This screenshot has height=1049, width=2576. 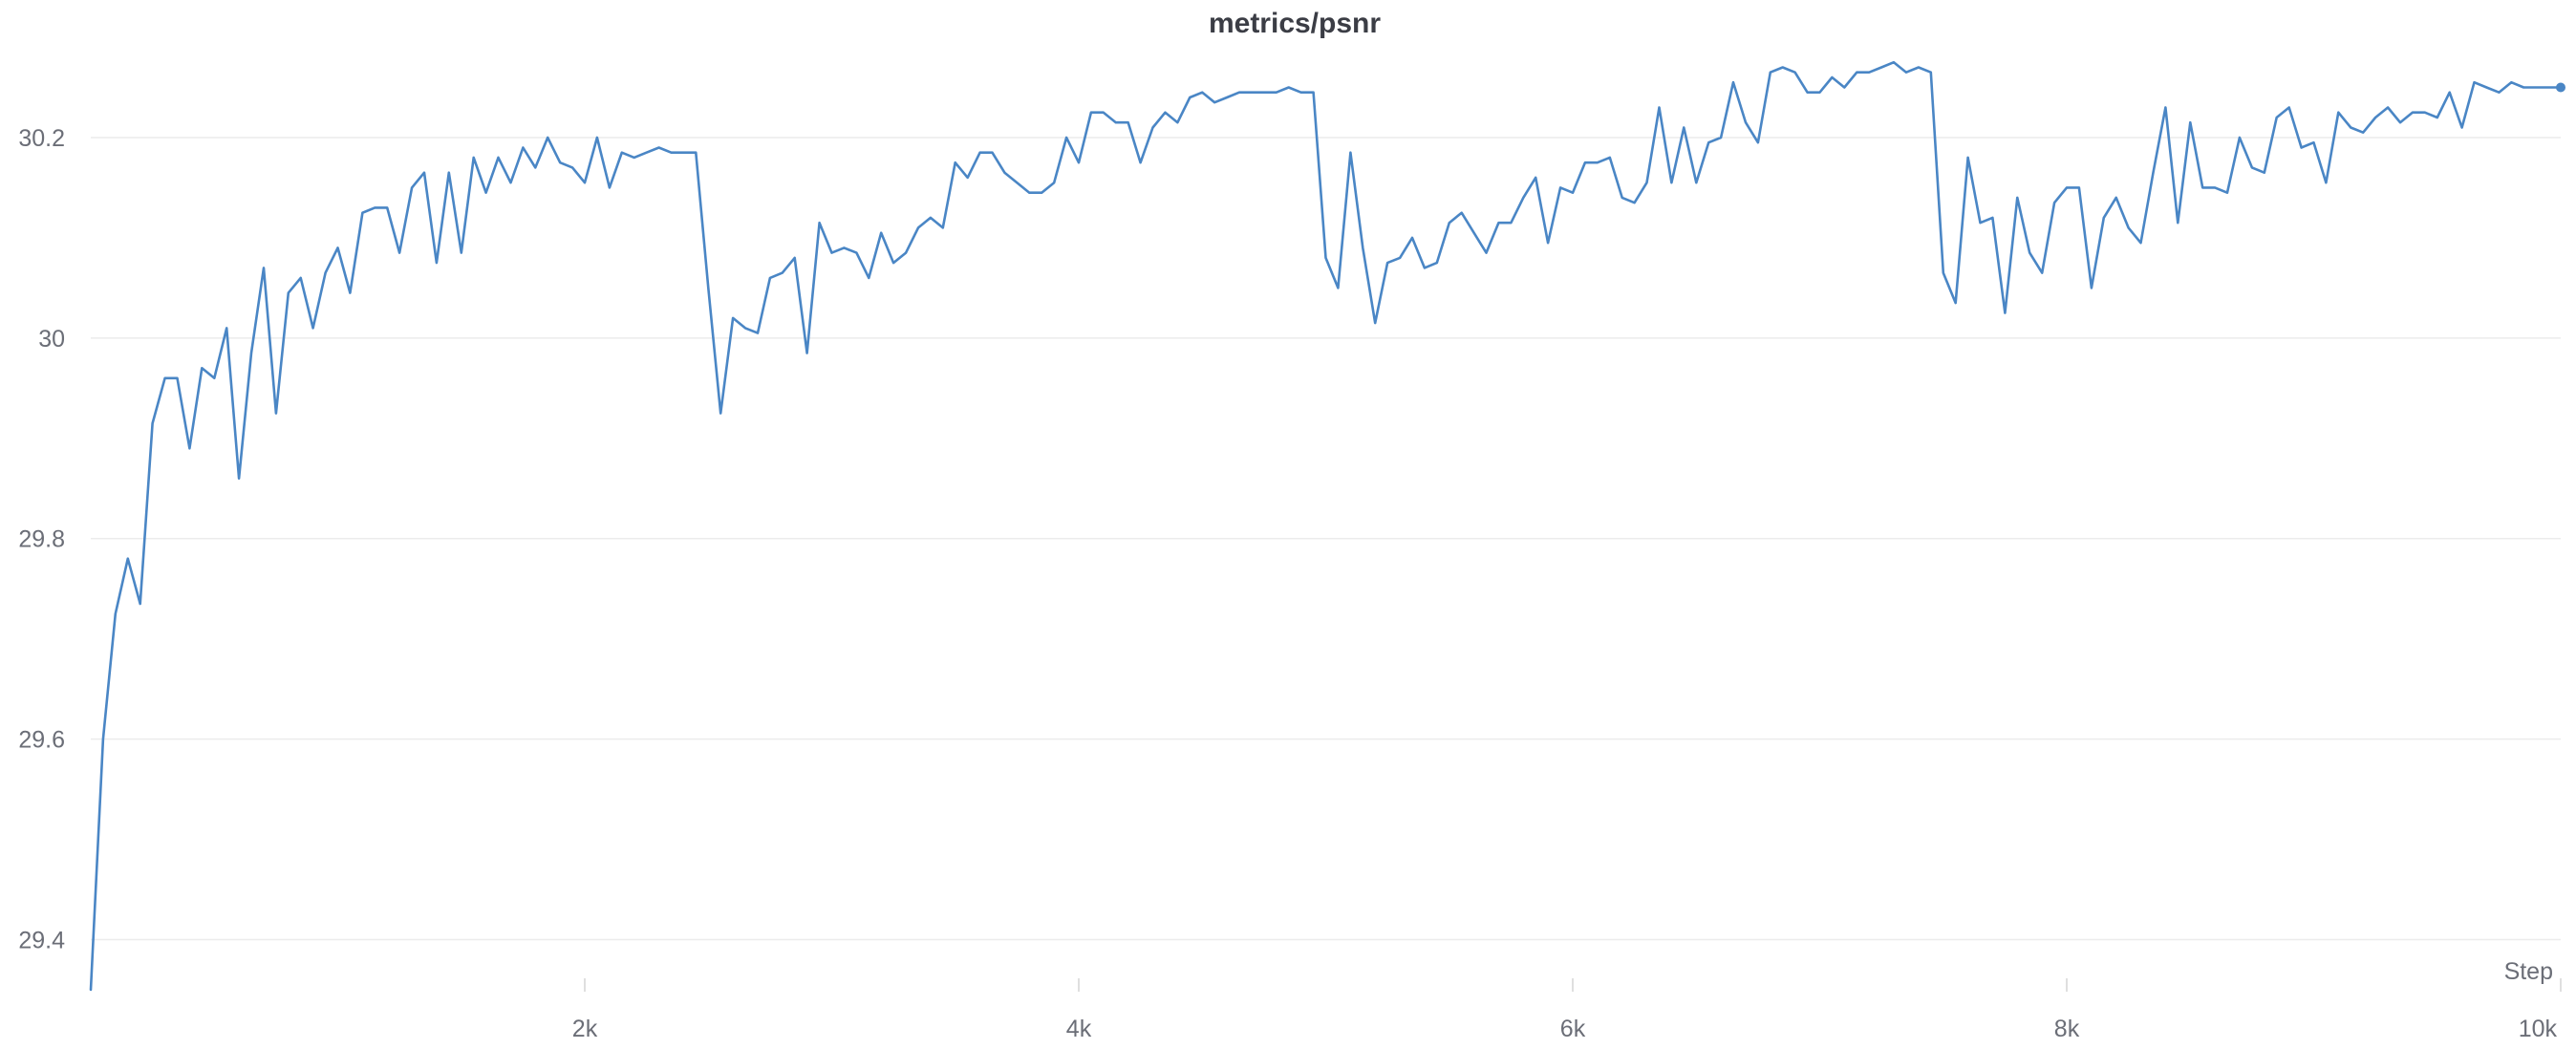 What do you see at coordinates (2067, 1029) in the screenshot?
I see `x-tick-label: 8k` at bounding box center [2067, 1029].